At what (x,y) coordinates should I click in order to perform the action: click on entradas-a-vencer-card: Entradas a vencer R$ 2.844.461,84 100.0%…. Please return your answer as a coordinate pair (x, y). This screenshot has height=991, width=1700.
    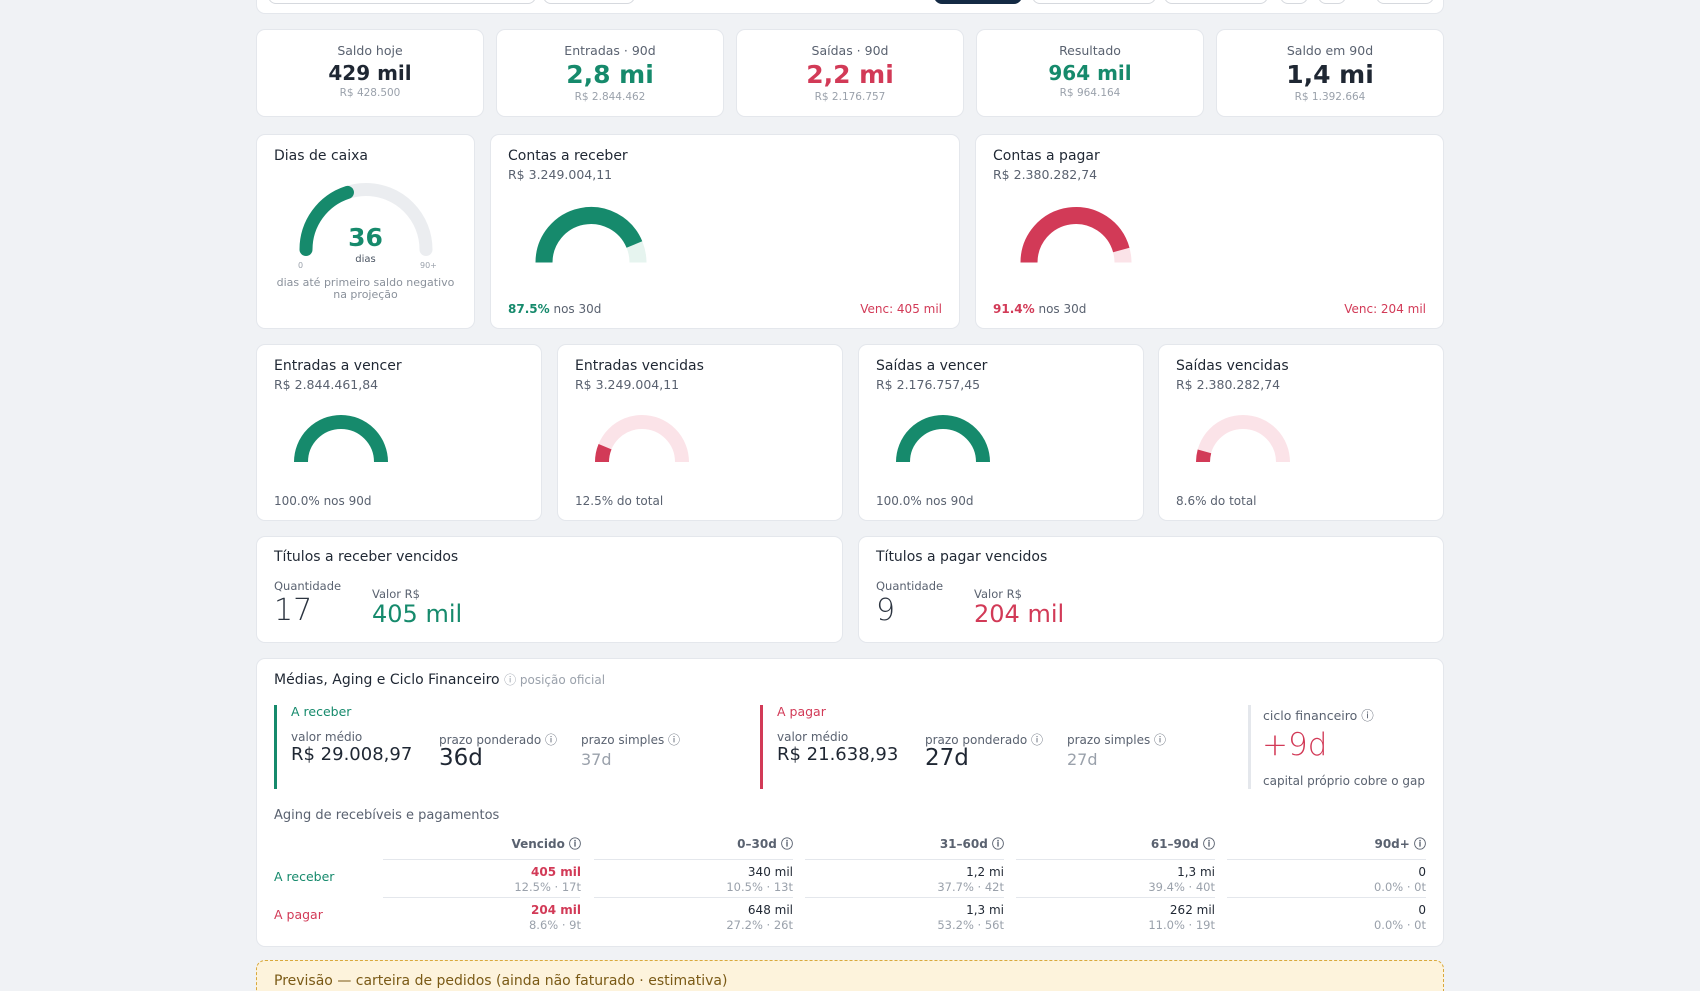
    Looking at the image, I should click on (399, 432).